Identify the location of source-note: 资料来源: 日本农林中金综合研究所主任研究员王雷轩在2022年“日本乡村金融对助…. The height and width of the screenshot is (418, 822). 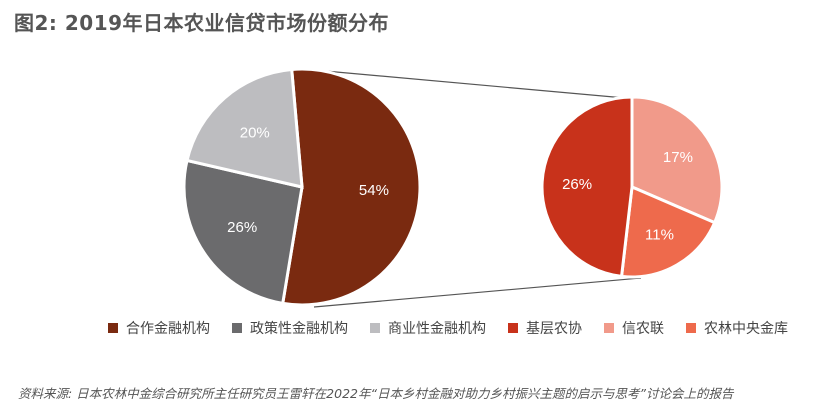
(376, 393).